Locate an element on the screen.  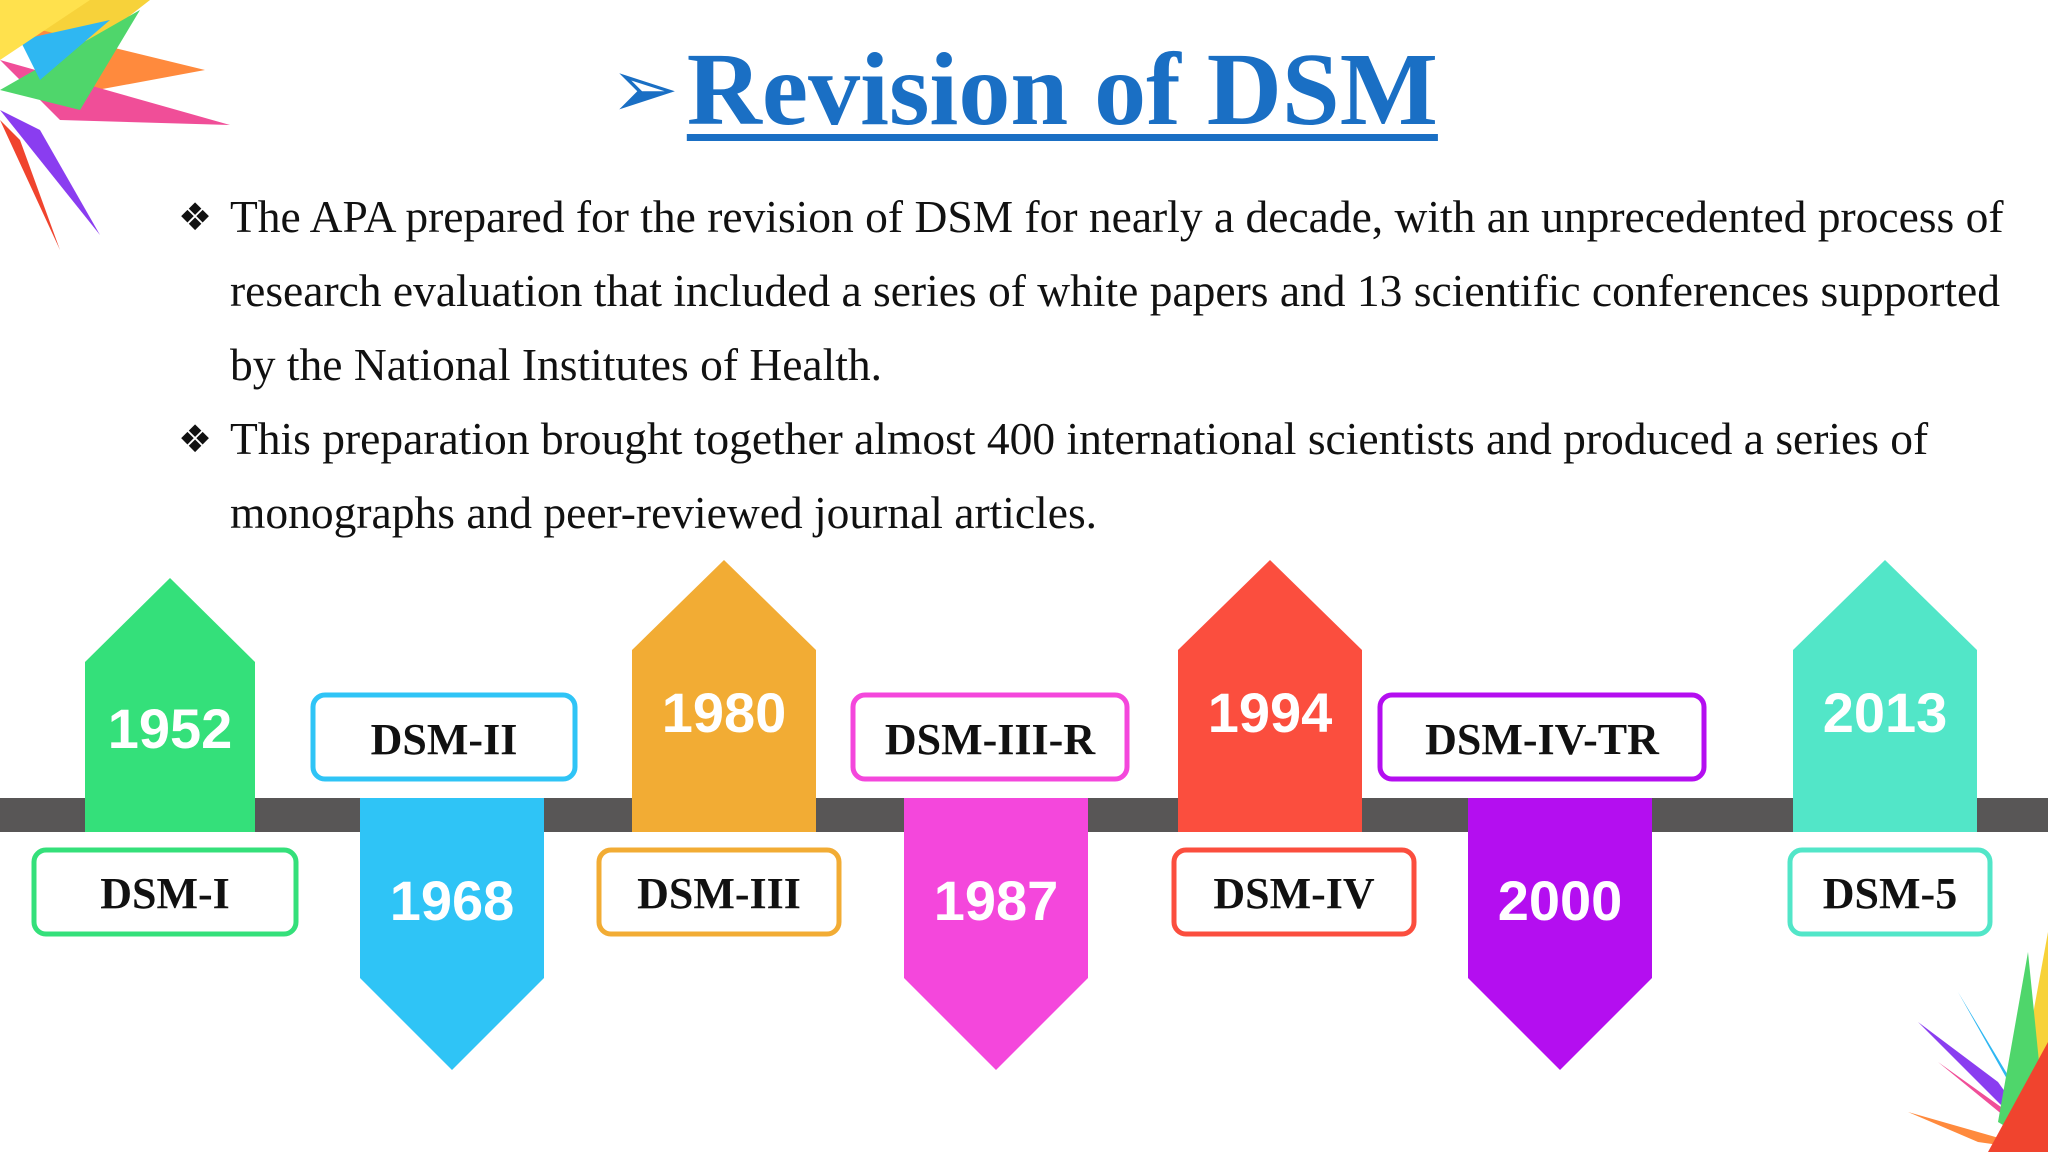
edition-label: DSM-5 is located at coordinates (1890, 893).